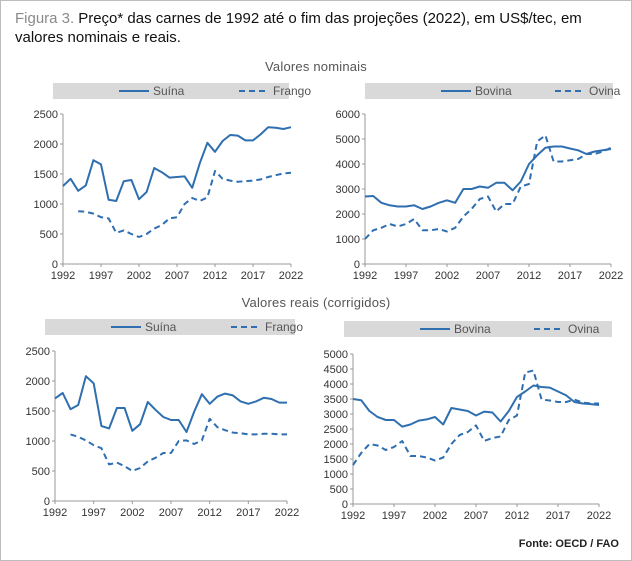 The image size is (632, 561). Describe the element at coordinates (336, 400) in the screenshot. I see `y-tick-label: 3500` at that location.